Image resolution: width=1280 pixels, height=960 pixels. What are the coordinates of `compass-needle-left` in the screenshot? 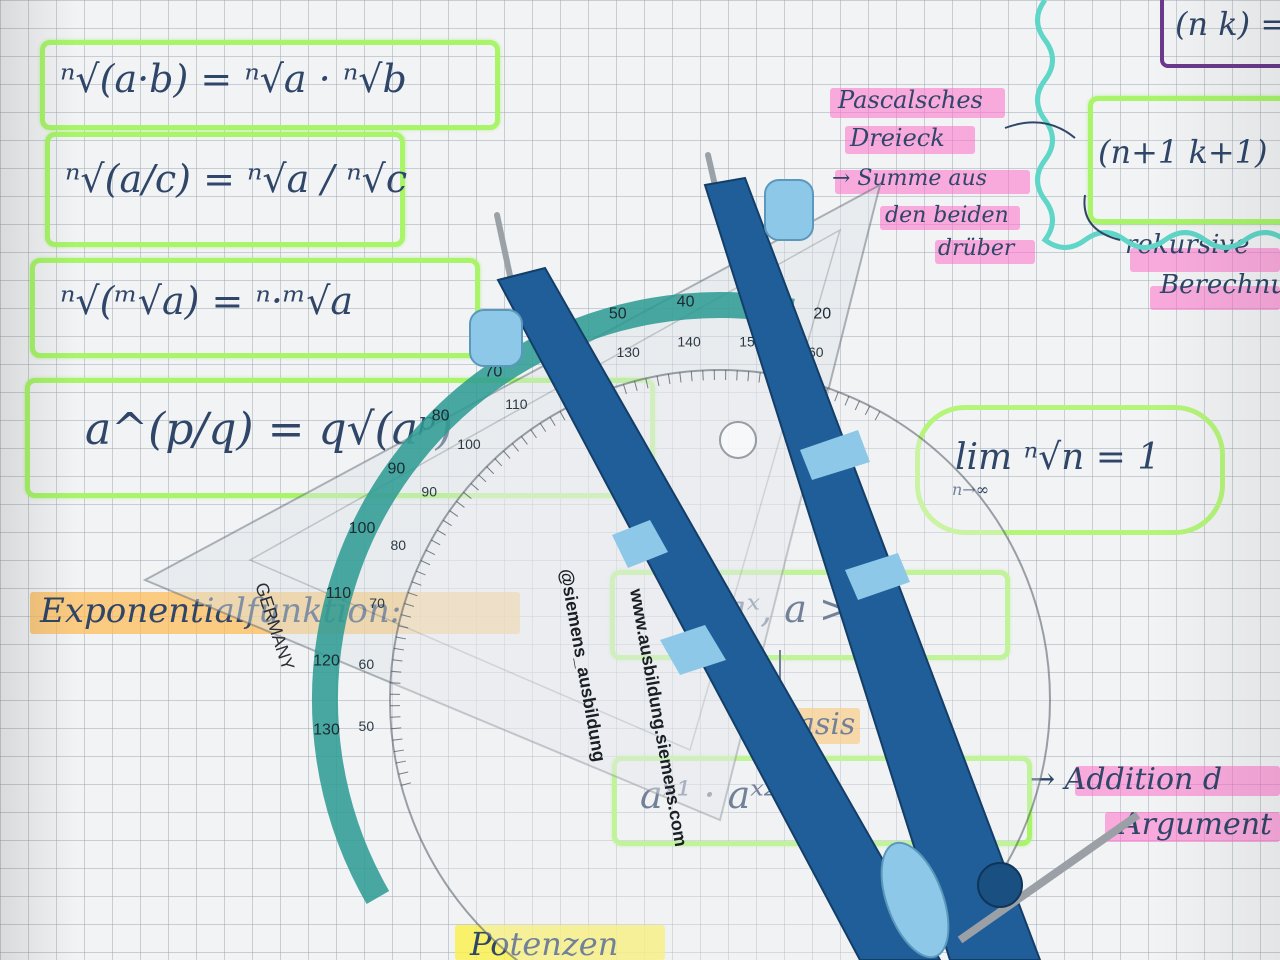 It's located at (504, 250).